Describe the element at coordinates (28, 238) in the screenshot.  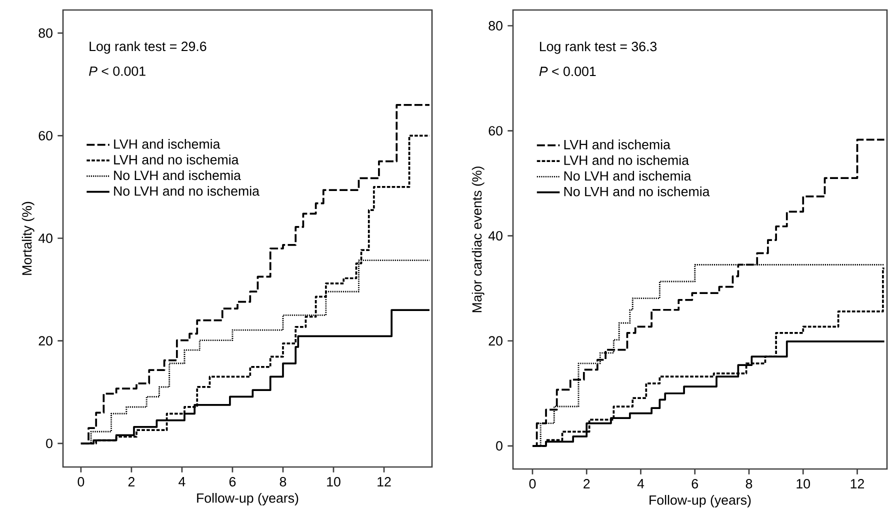
I see `y-axis-title: Mortality (%)` at that location.